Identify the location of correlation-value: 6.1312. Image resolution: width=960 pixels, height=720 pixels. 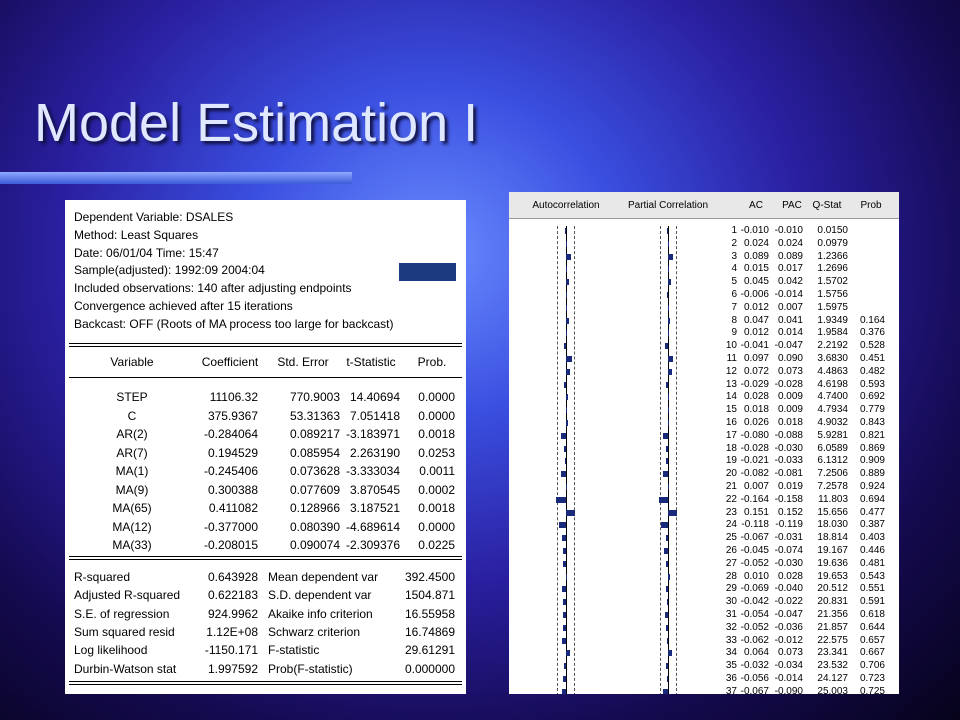
(832, 461).